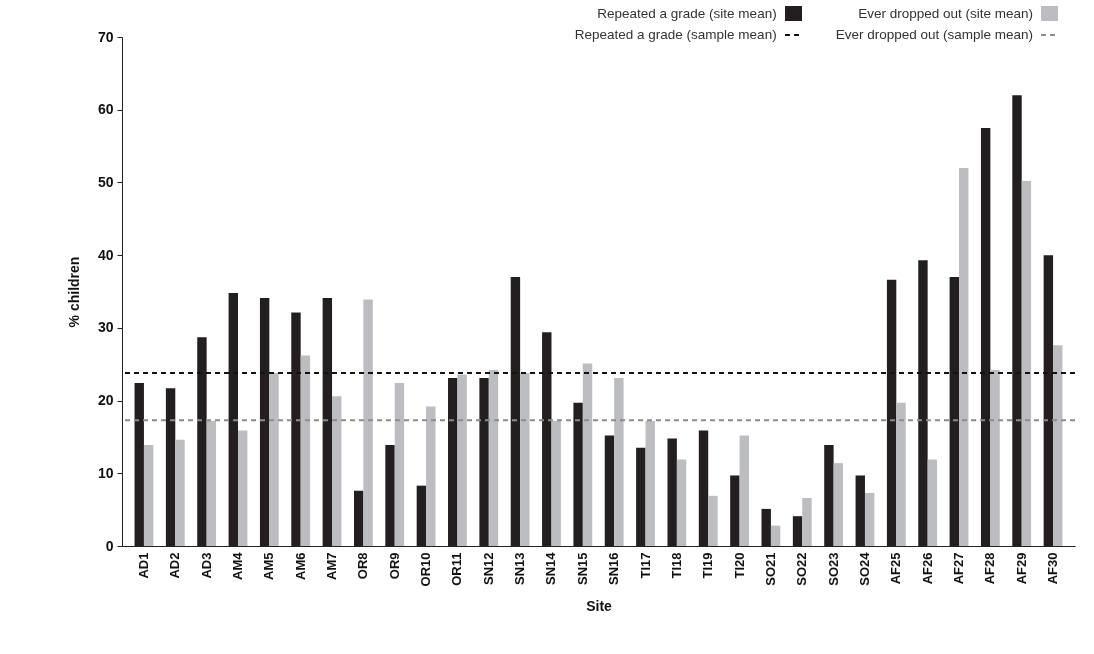  What do you see at coordinates (206, 565) in the screenshot?
I see `x-tick-label: AD3` at bounding box center [206, 565].